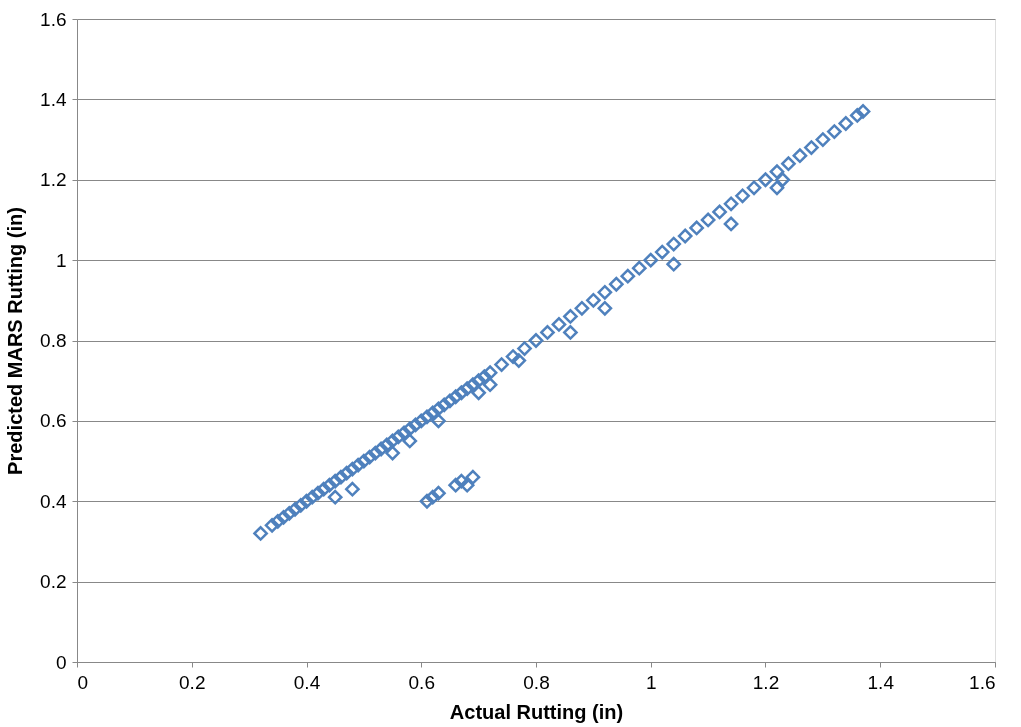 Image resolution: width=1021 pixels, height=727 pixels. I want to click on x-tick-label: 0.8, so click(536, 682).